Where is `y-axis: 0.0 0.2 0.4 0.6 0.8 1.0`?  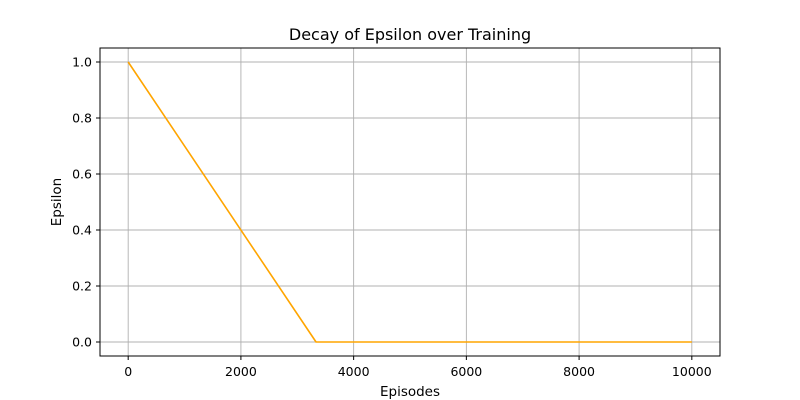 y-axis: 0.0 0.2 0.4 0.6 0.8 1.0 is located at coordinates (86, 202).